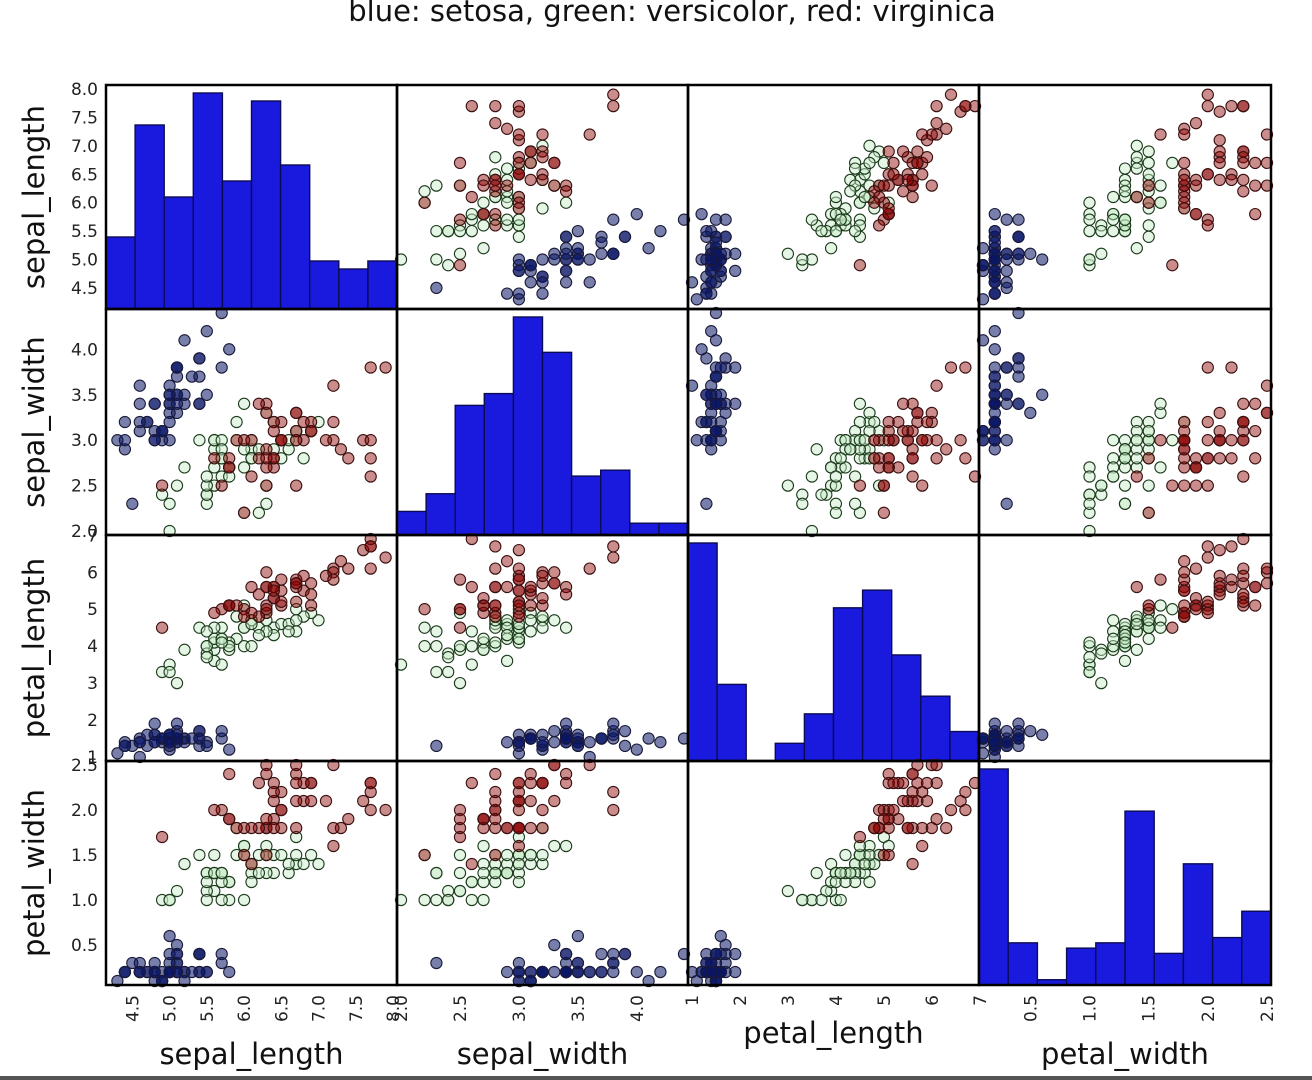 This screenshot has height=1080, width=1312. I want to click on cell-petal_width-vs-sepal_width, so click(542, 873).